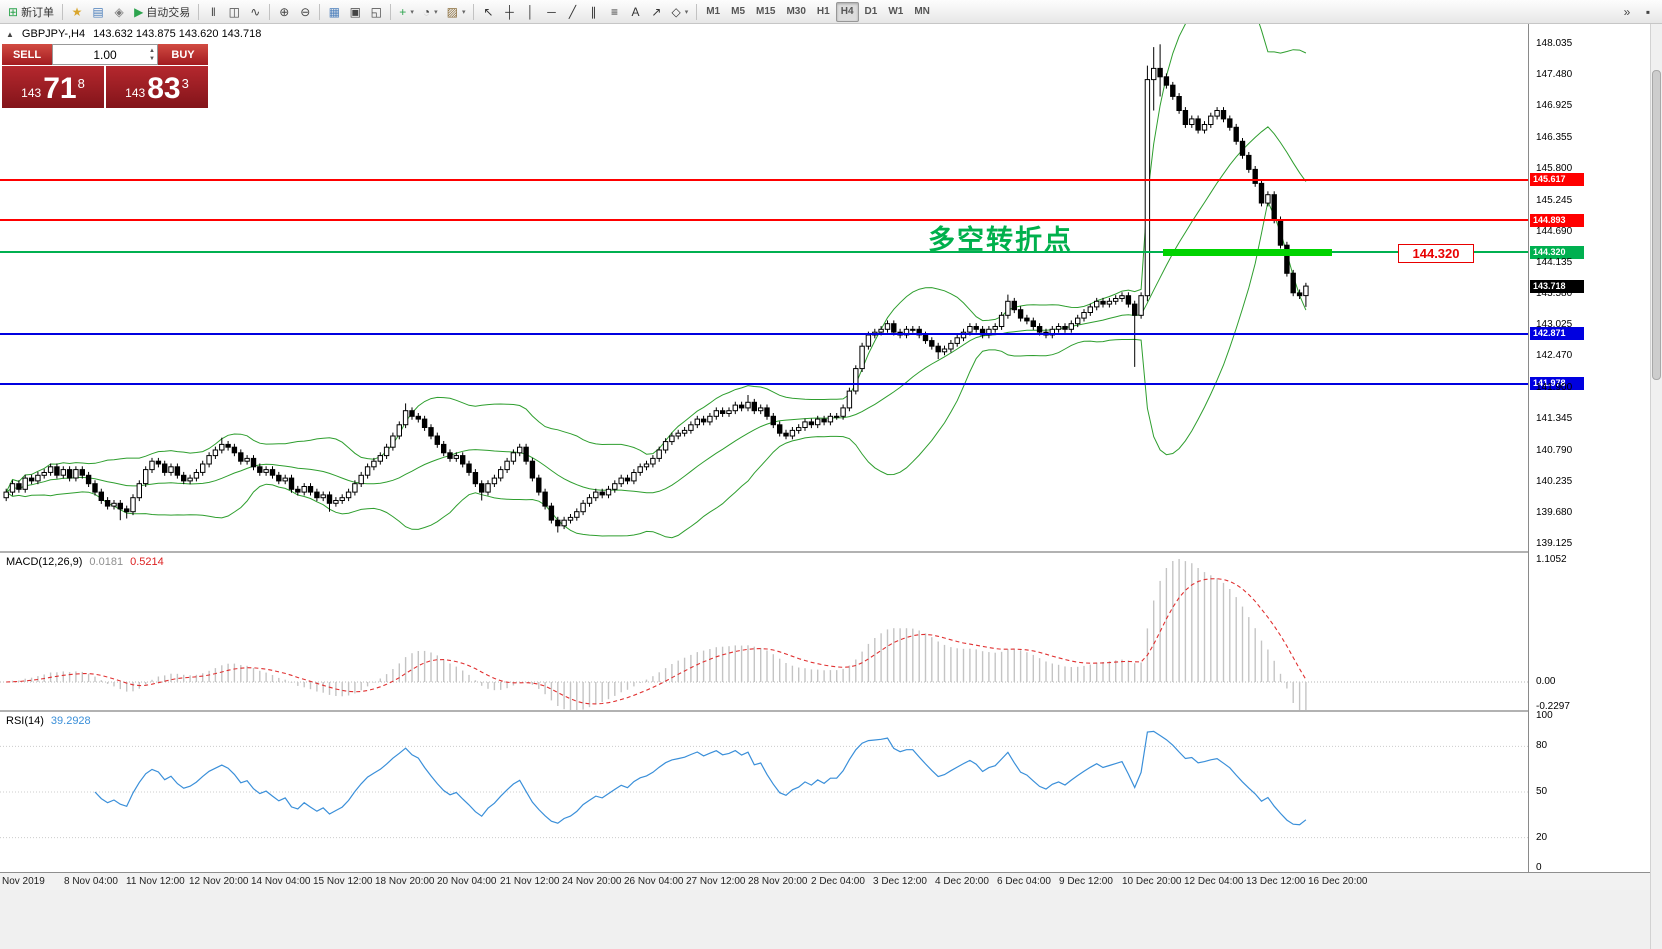 Image resolution: width=1662 pixels, height=949 pixels. Describe the element at coordinates (406, 12) in the screenshot. I see `indicators-button: + ▾` at that location.